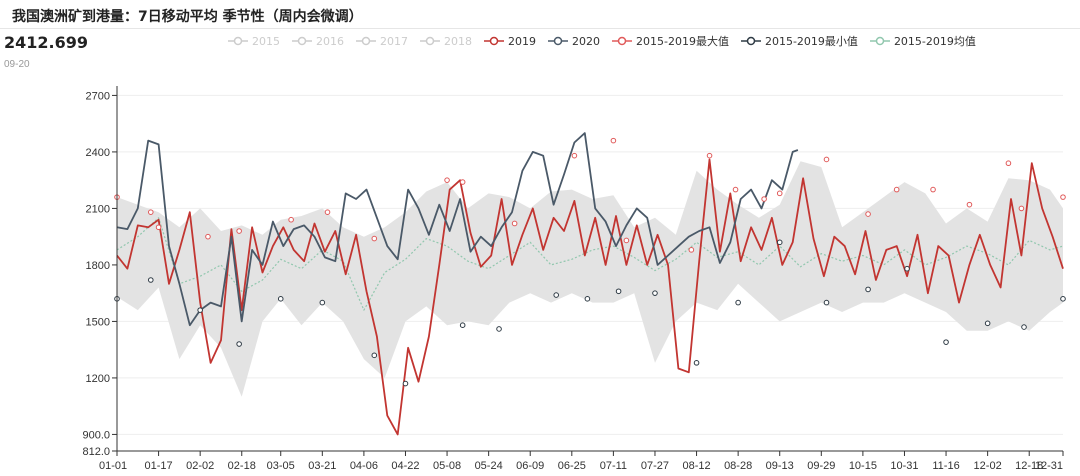 Image resolution: width=1080 pixels, height=476 pixels. I want to click on x-tick-label: 03-05, so click(281, 466).